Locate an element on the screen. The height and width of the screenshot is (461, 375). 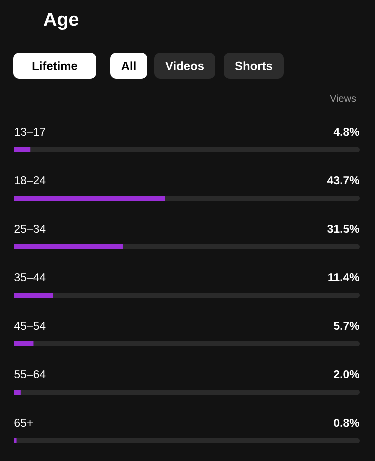
data-label: 4.8% is located at coordinates (347, 132).